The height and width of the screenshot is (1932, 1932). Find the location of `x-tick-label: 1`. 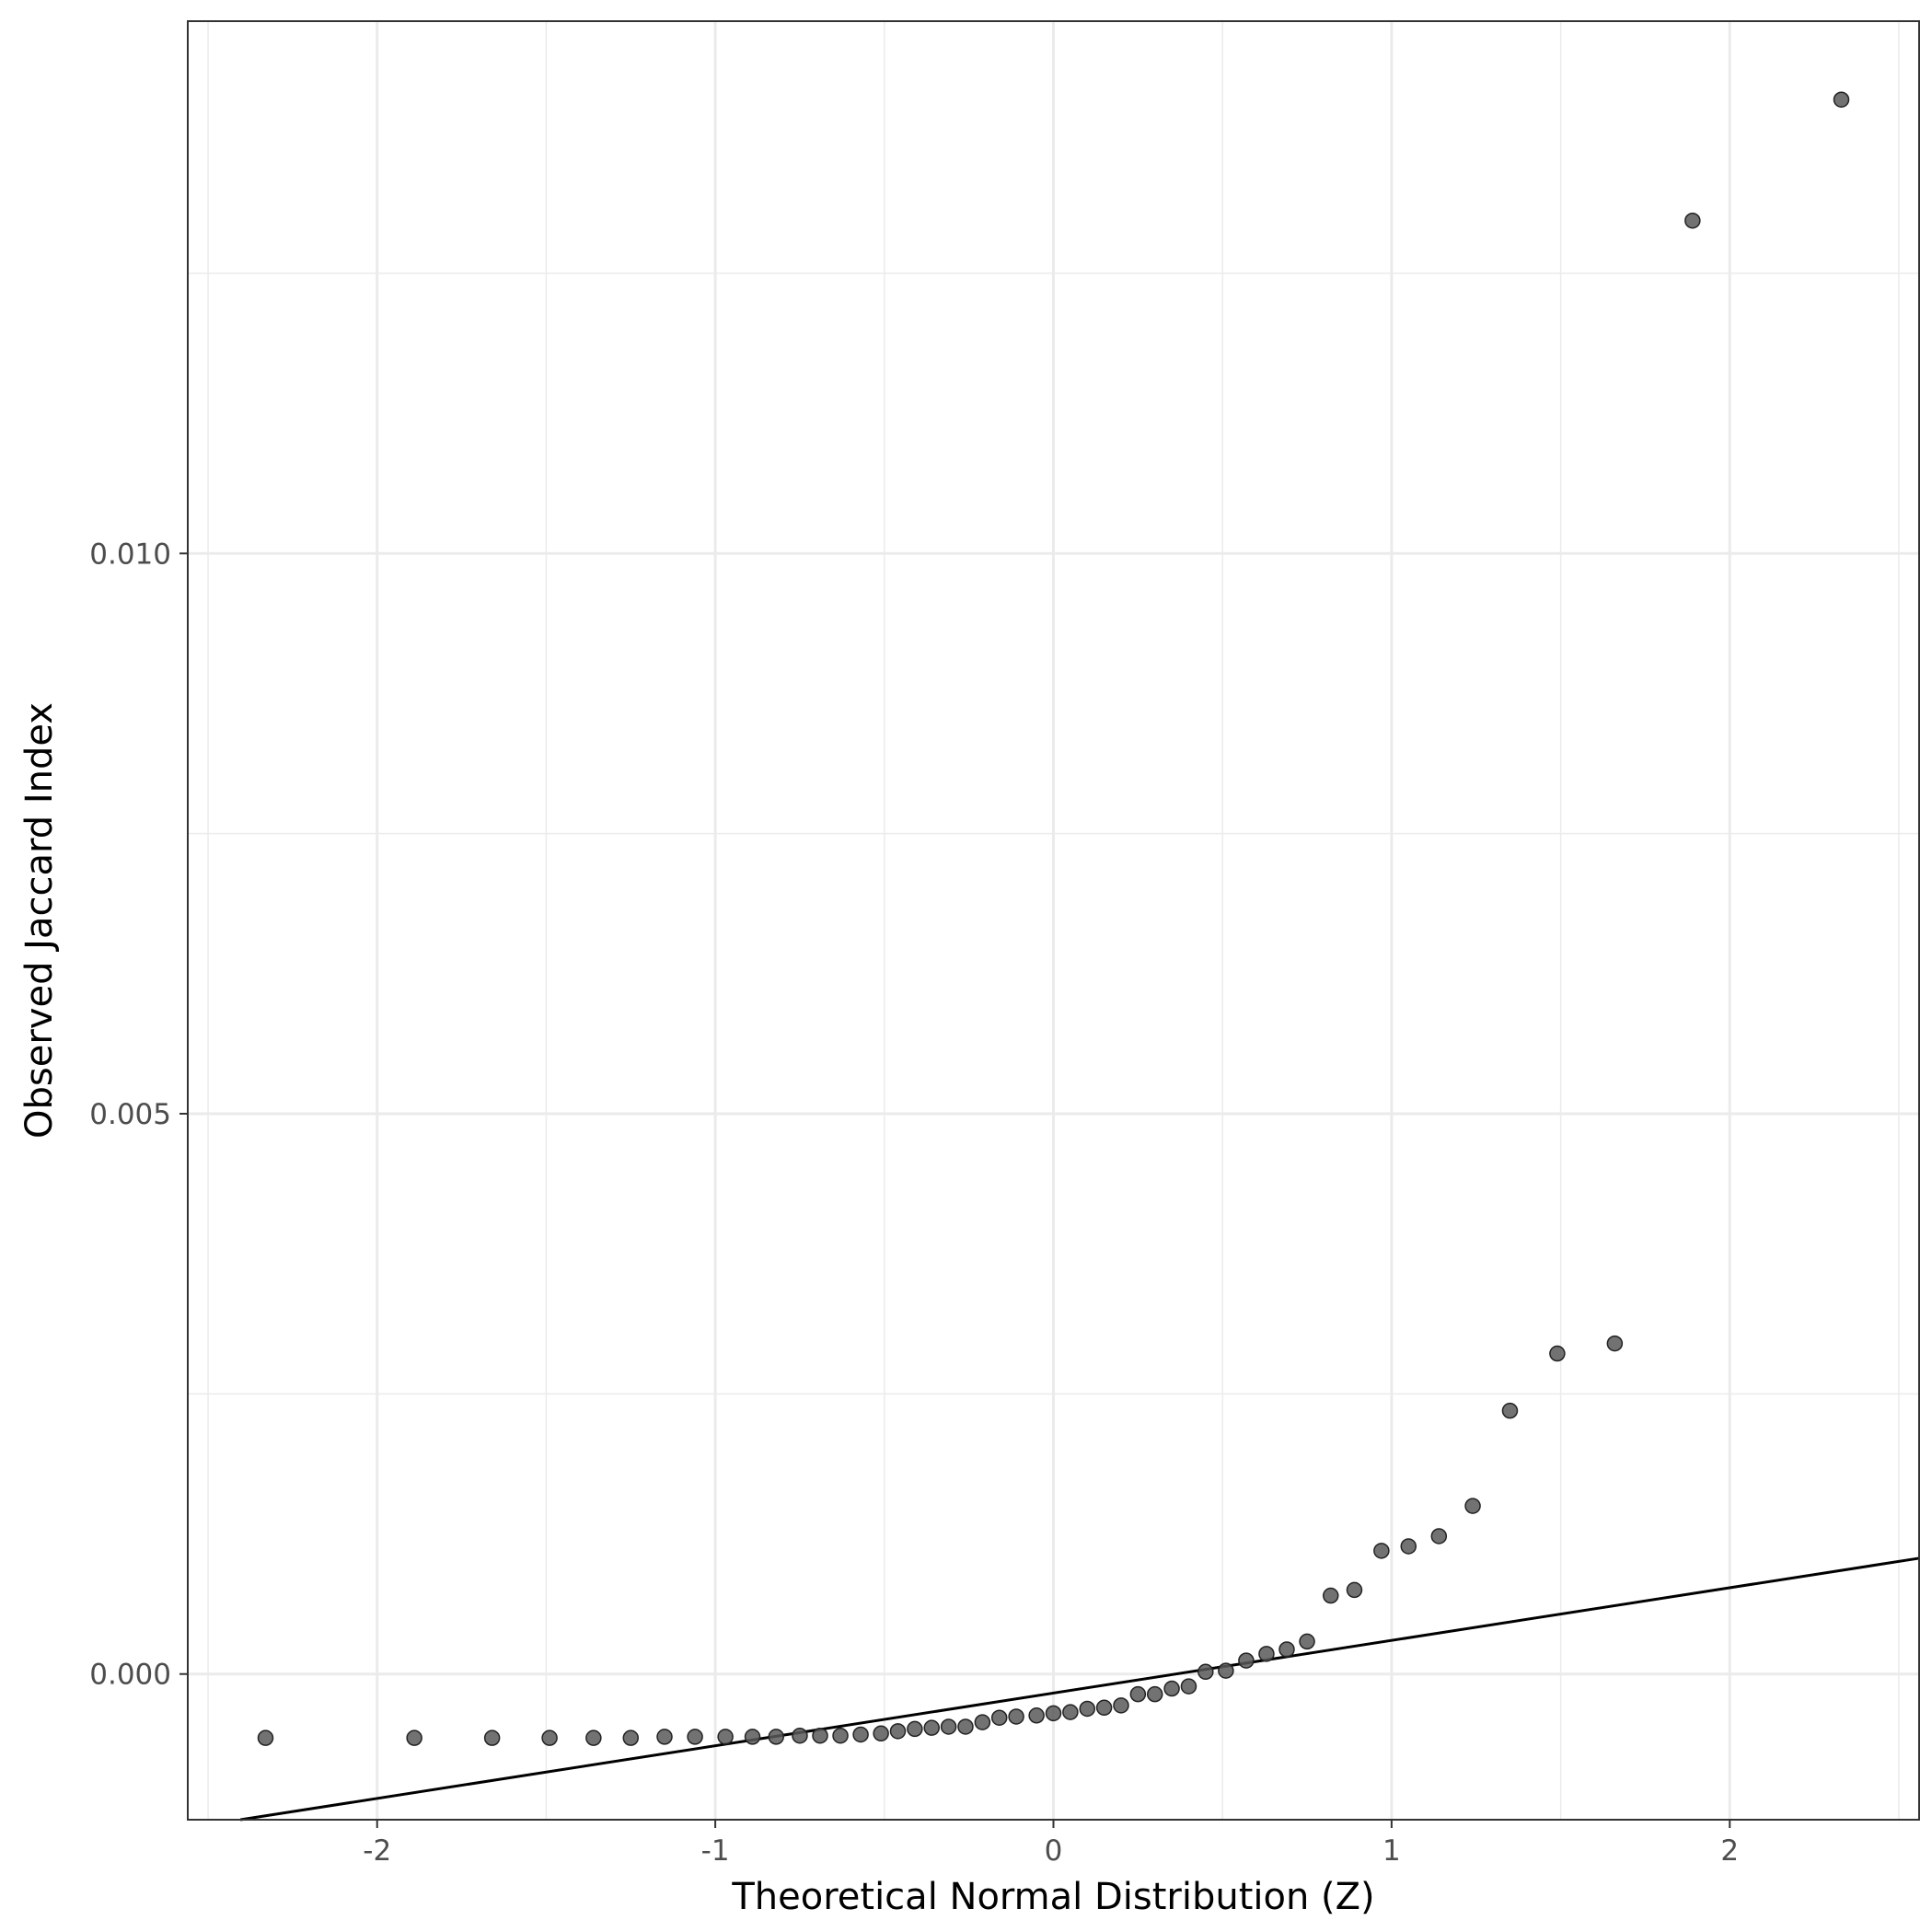

x-tick-label: 1 is located at coordinates (1392, 1851).